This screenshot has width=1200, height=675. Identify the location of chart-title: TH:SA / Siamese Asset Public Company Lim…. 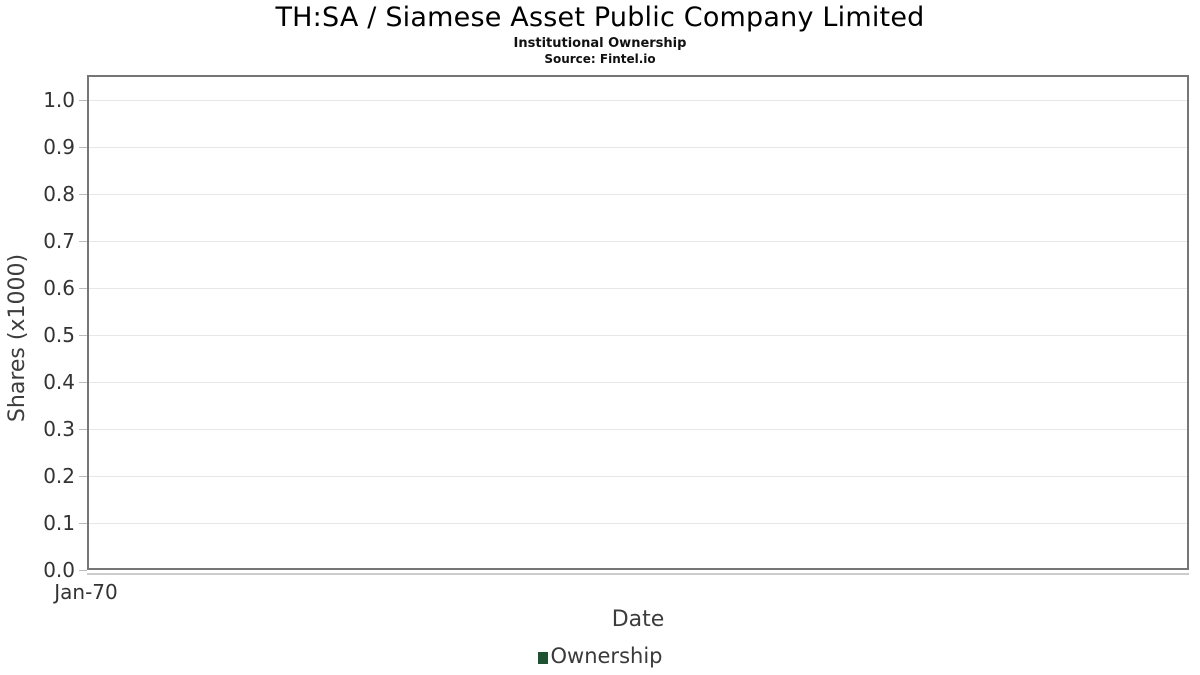
(600, 17).